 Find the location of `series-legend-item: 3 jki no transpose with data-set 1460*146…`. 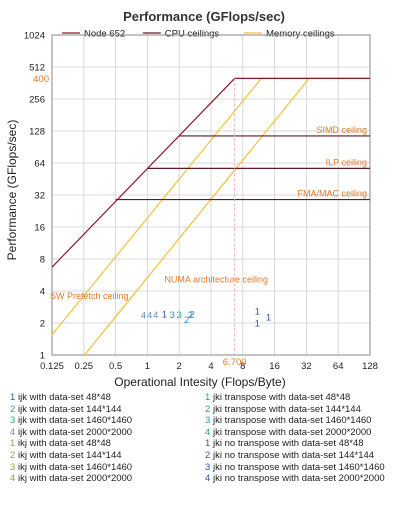

series-legend-item: 3 jki no transpose with data-set 1460*146… is located at coordinates (295, 468).